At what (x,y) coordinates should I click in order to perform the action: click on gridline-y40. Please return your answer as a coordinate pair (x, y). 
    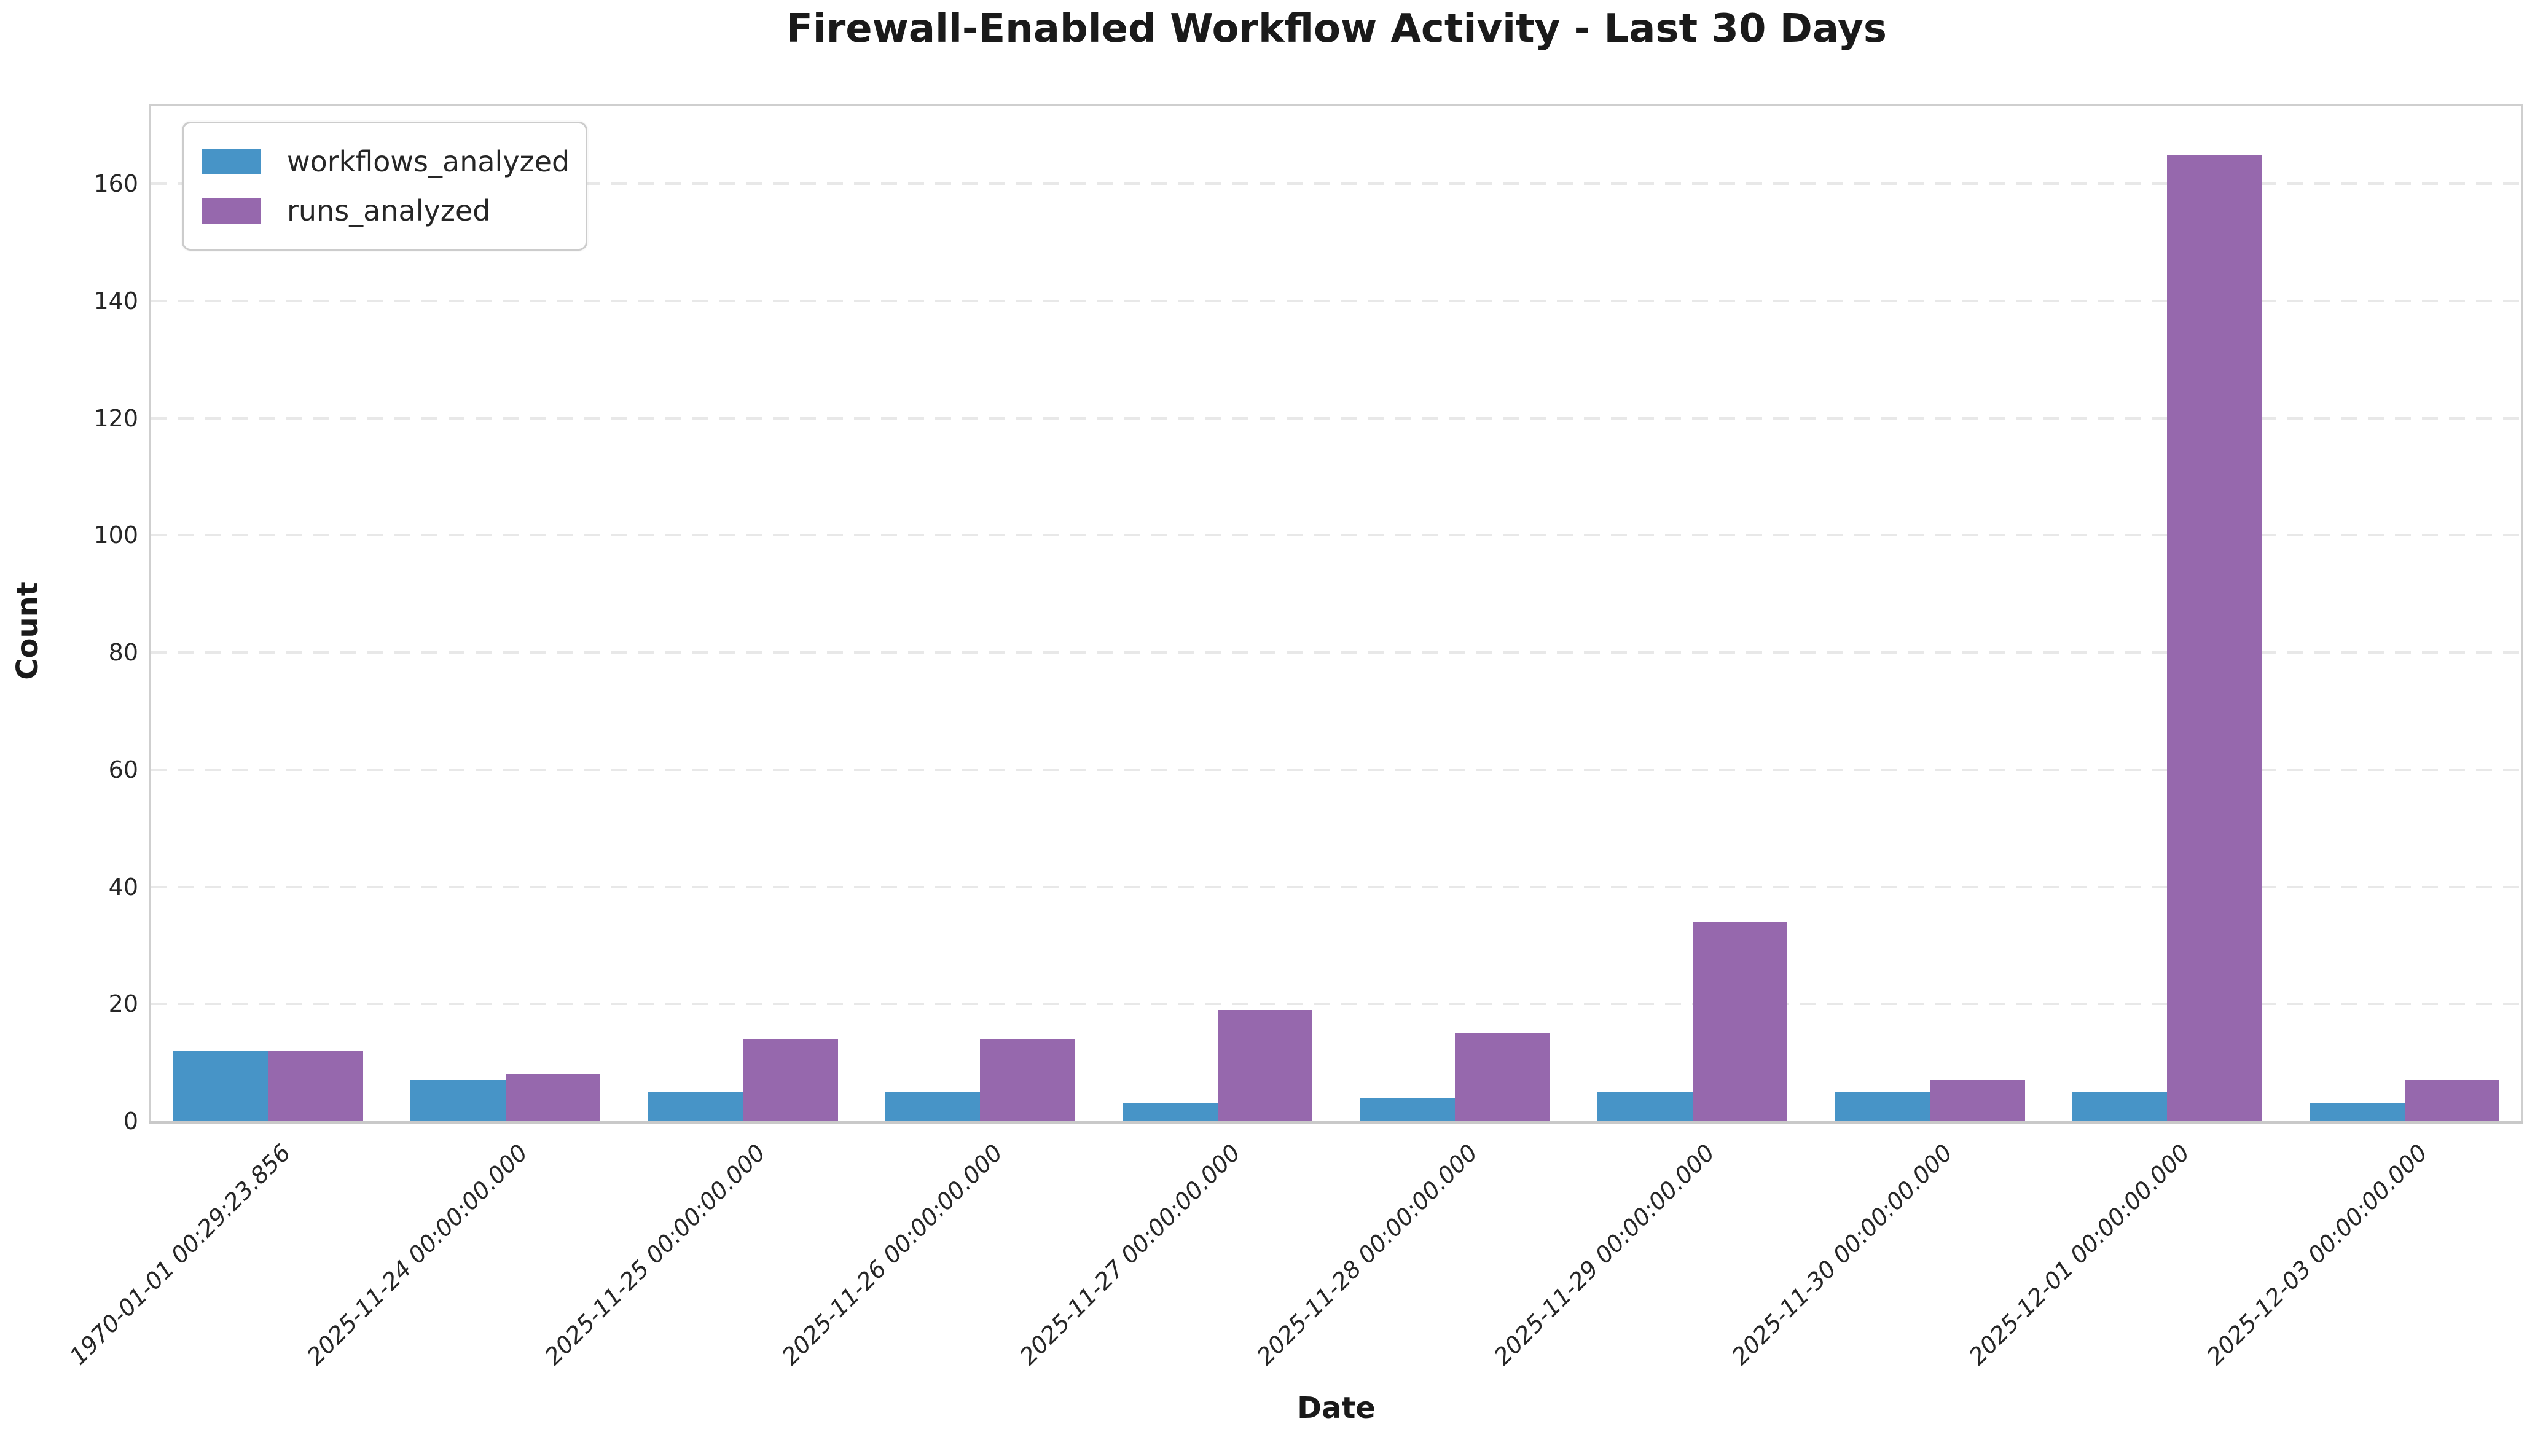
    Looking at the image, I should click on (1336, 886).